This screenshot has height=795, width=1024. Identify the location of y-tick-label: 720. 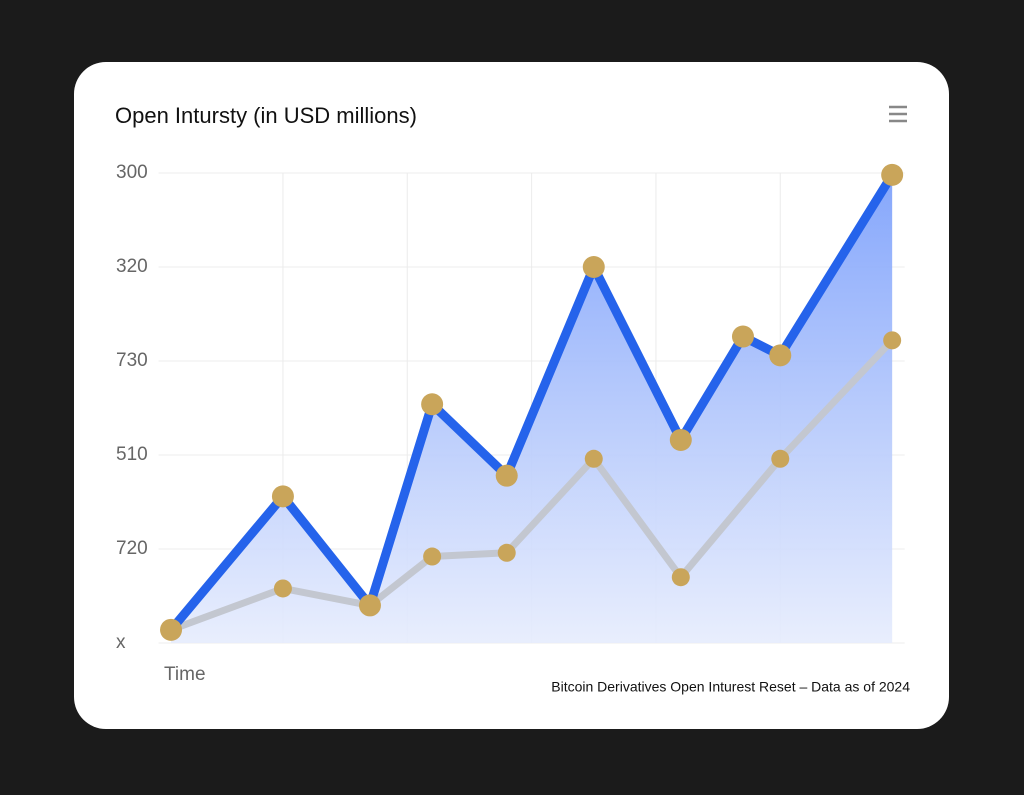
(132, 548).